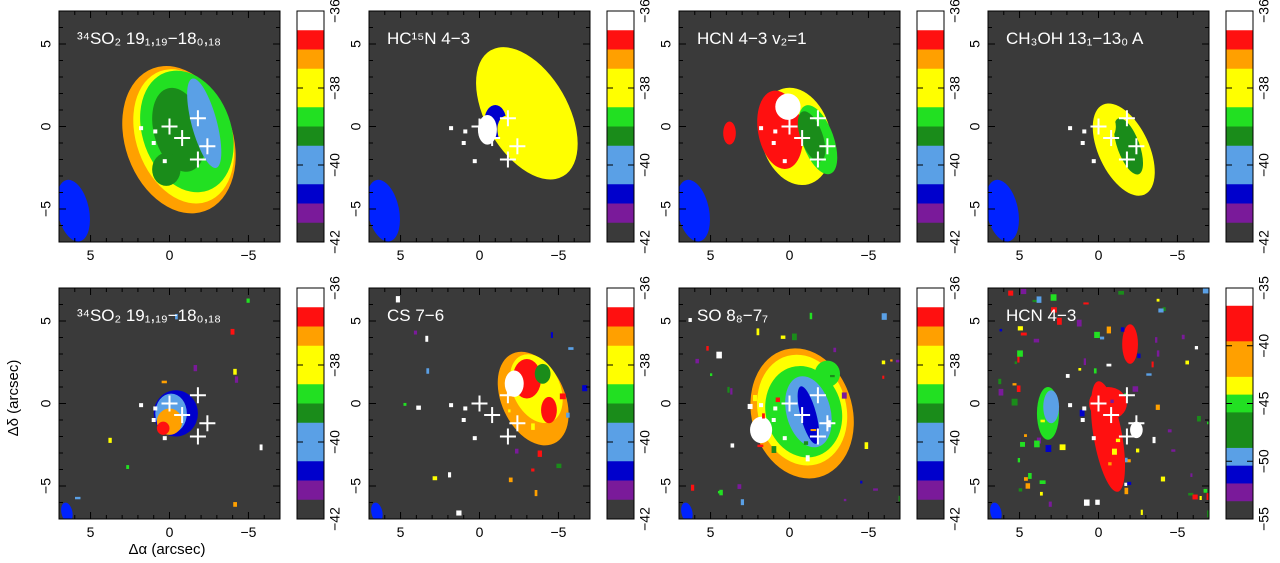 This screenshot has width=1280, height=563. Describe the element at coordinates (500, 131) in the screenshot. I see `panel-2: 5 0 −5 −5 0 5 HC¹⁵N 4−3 −36 −38 −40 −42` at that location.